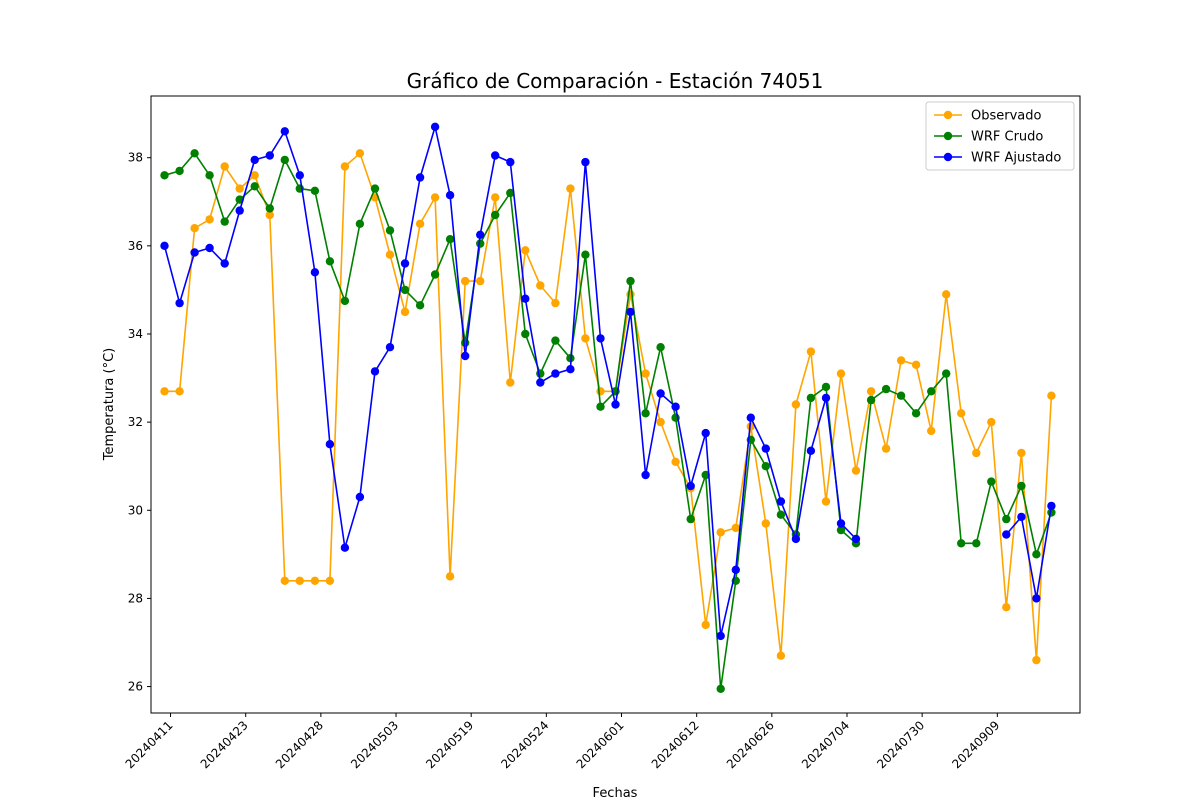 This screenshot has height=800, width=1200. I want to click on y-tick-label: 32, so click(135, 422).